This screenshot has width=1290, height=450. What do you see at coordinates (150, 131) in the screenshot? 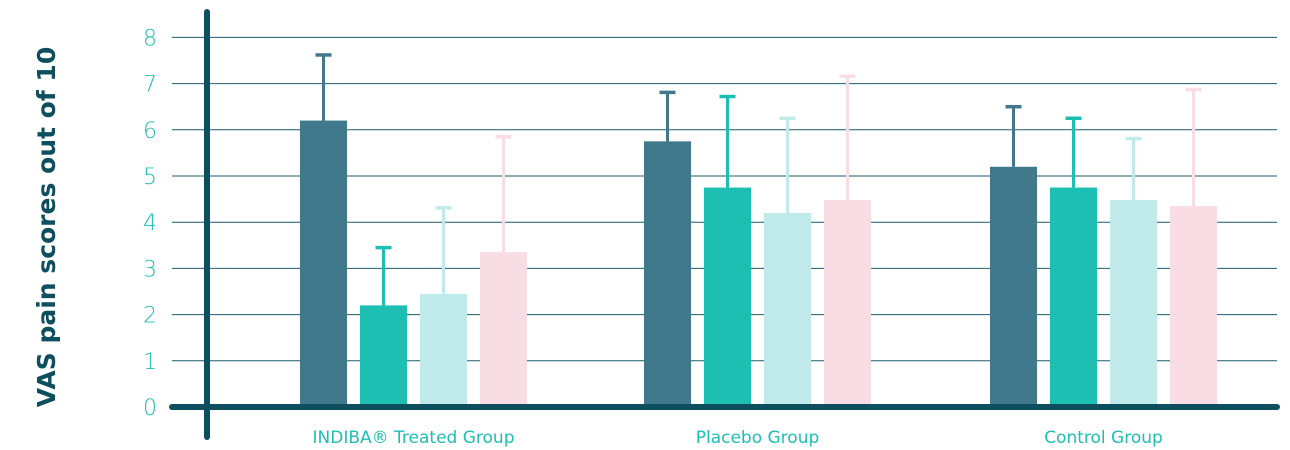
I see `y-tick-label: 6` at bounding box center [150, 131].